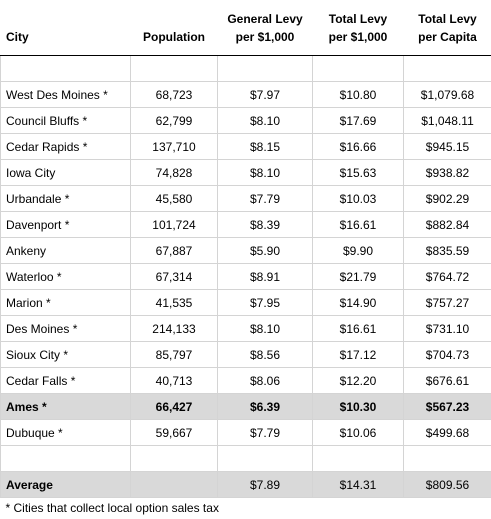 This screenshot has height=519, width=491. I want to click on total-levy-cell: $9.90, so click(358, 250).